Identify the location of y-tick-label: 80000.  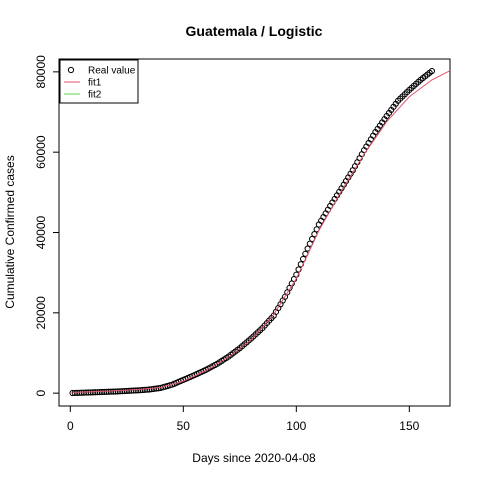
(41, 72).